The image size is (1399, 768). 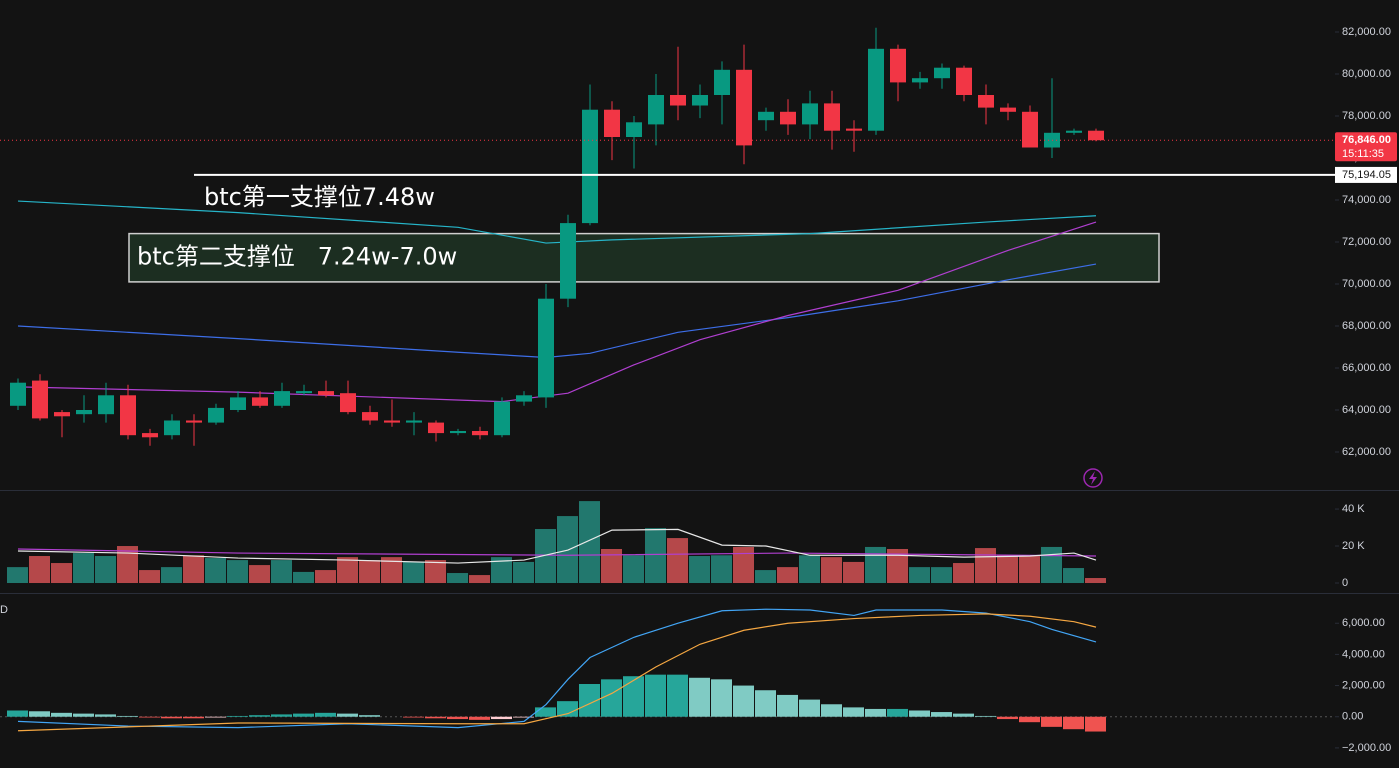 What do you see at coordinates (1366, 368) in the screenshot?
I see `y-tick-label: 66,000.00` at bounding box center [1366, 368].